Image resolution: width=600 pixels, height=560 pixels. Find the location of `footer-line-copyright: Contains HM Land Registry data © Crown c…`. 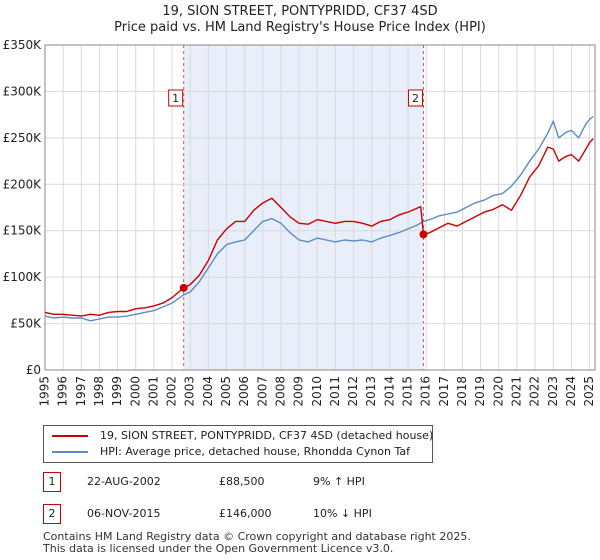

footer-line-copyright: Contains HM Land Registry data © Crown c… is located at coordinates (257, 536).